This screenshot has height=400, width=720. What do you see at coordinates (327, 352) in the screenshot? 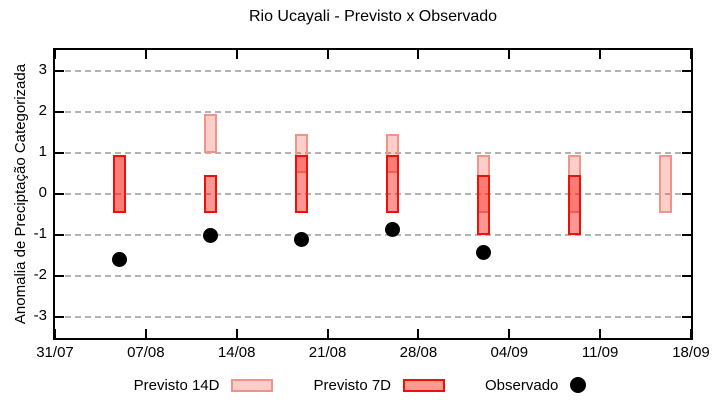
I see `x-tick-label: 21/08` at bounding box center [327, 352].